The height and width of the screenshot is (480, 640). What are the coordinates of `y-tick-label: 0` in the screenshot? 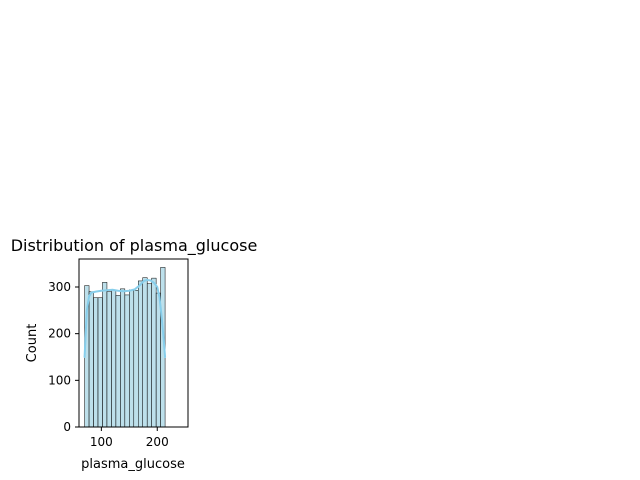 It's located at (67, 427).